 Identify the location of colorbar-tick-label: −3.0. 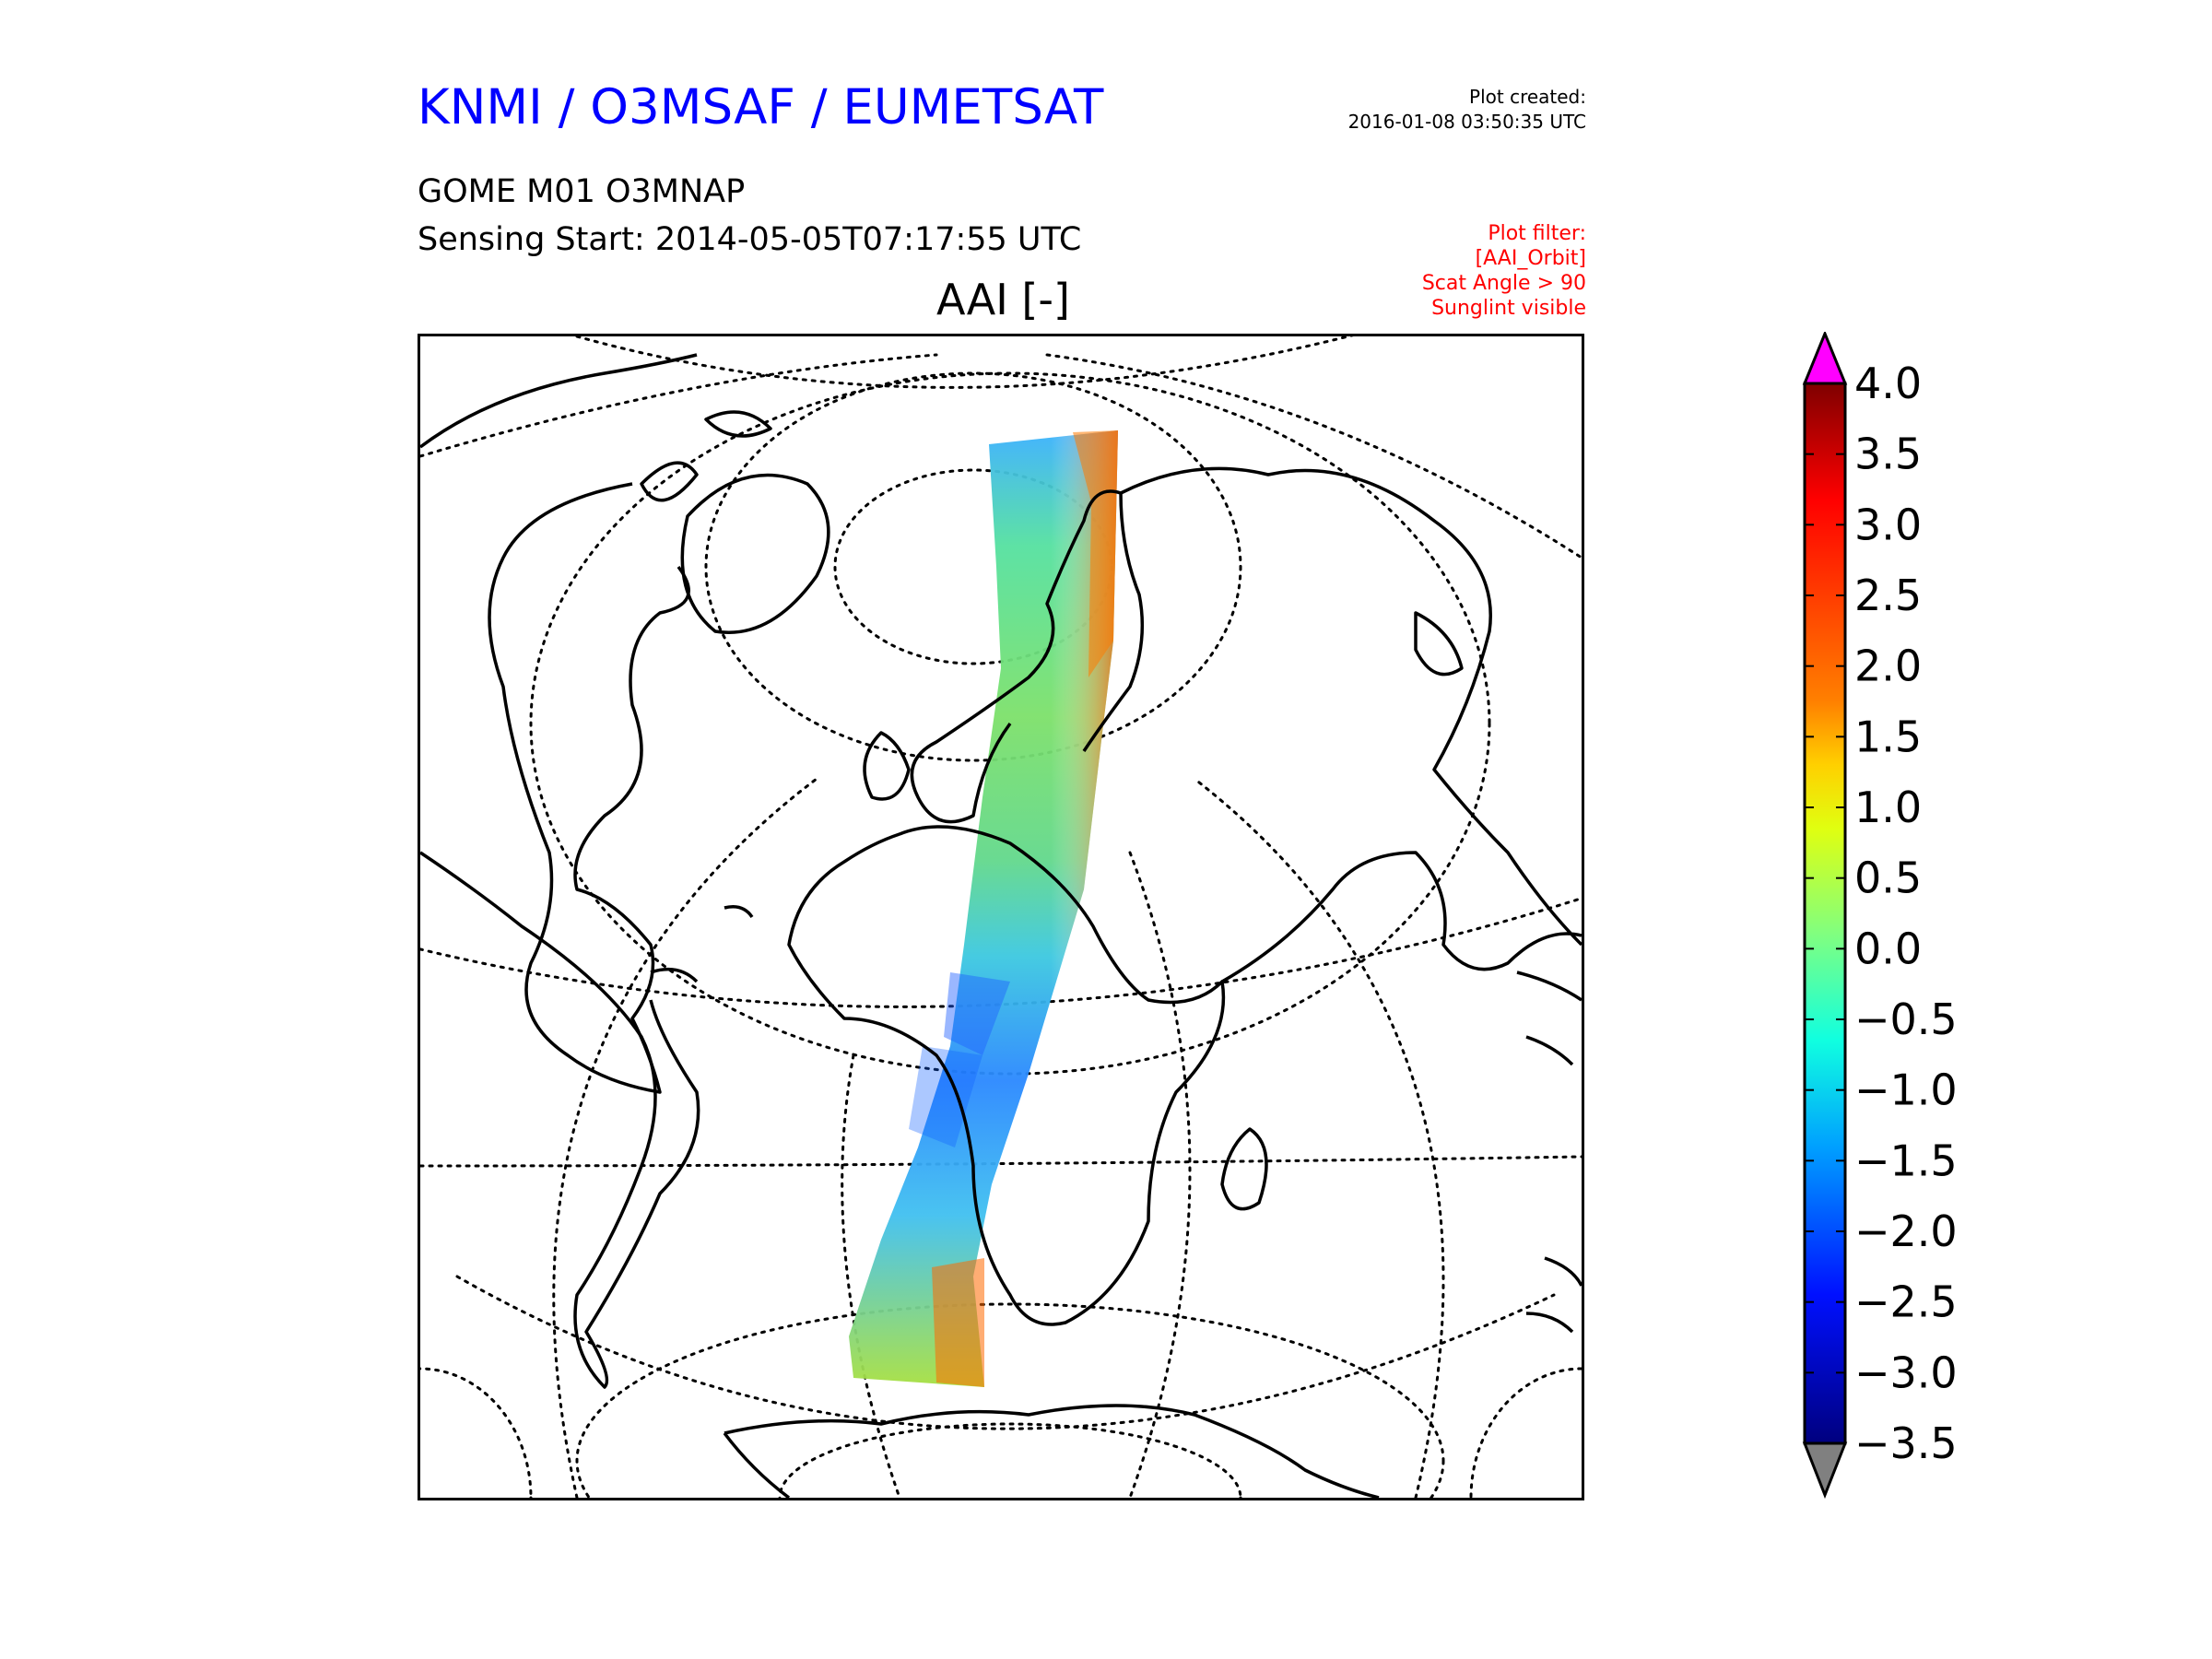
(1906, 1372).